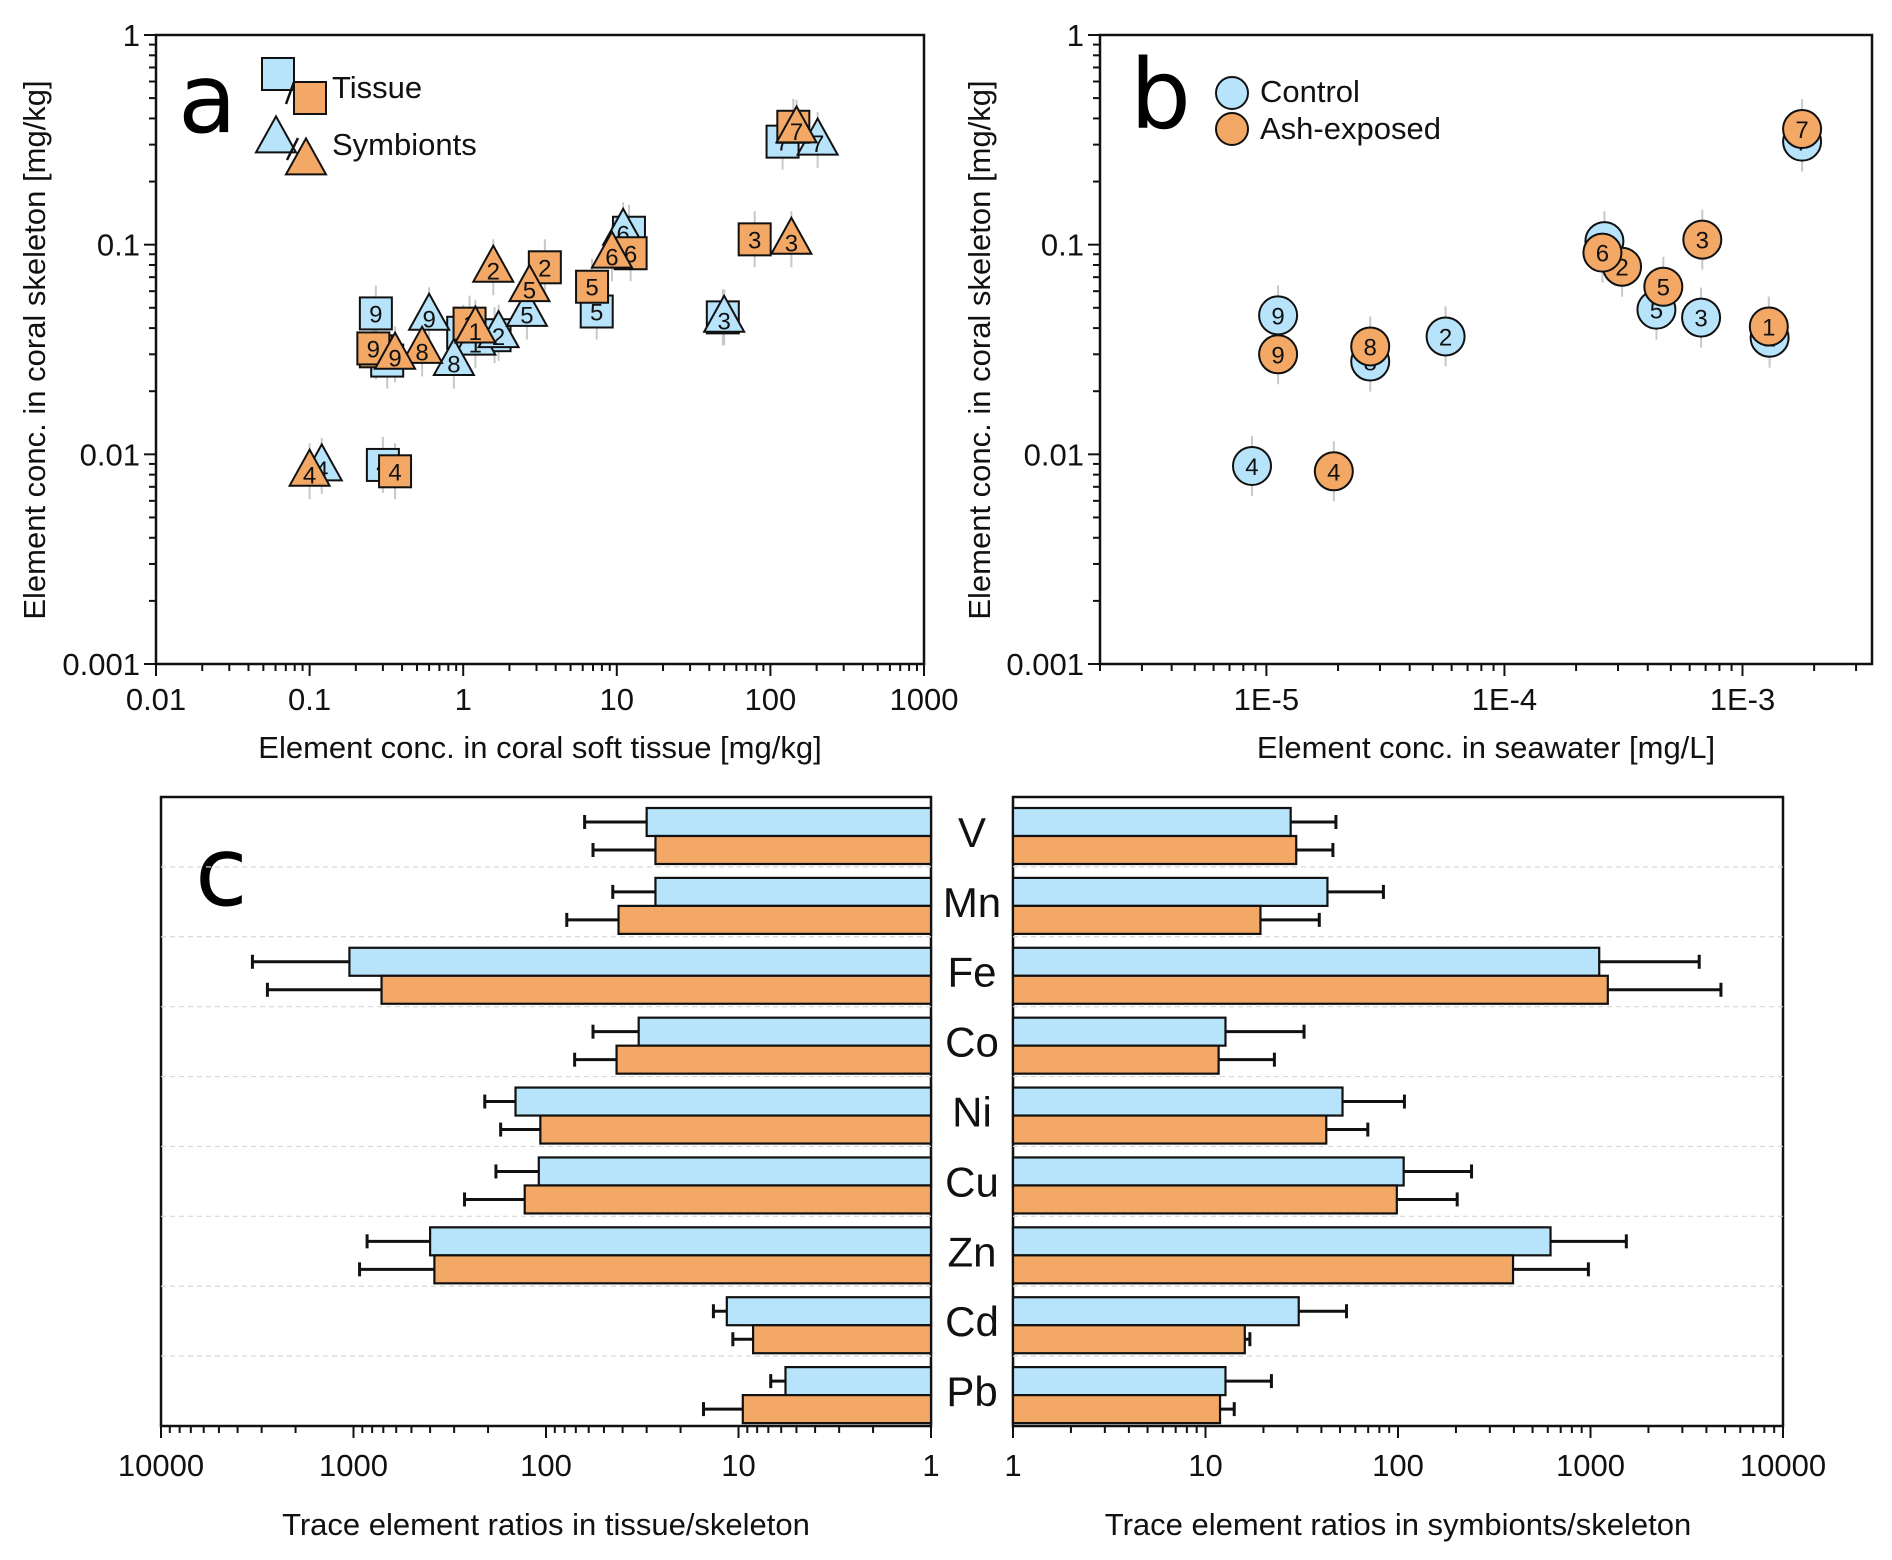 Image resolution: width=1892 pixels, height=1560 pixels. Describe the element at coordinates (1504, 699) in the screenshot. I see `panel-b-x-tick-label: 1E-4` at that location.